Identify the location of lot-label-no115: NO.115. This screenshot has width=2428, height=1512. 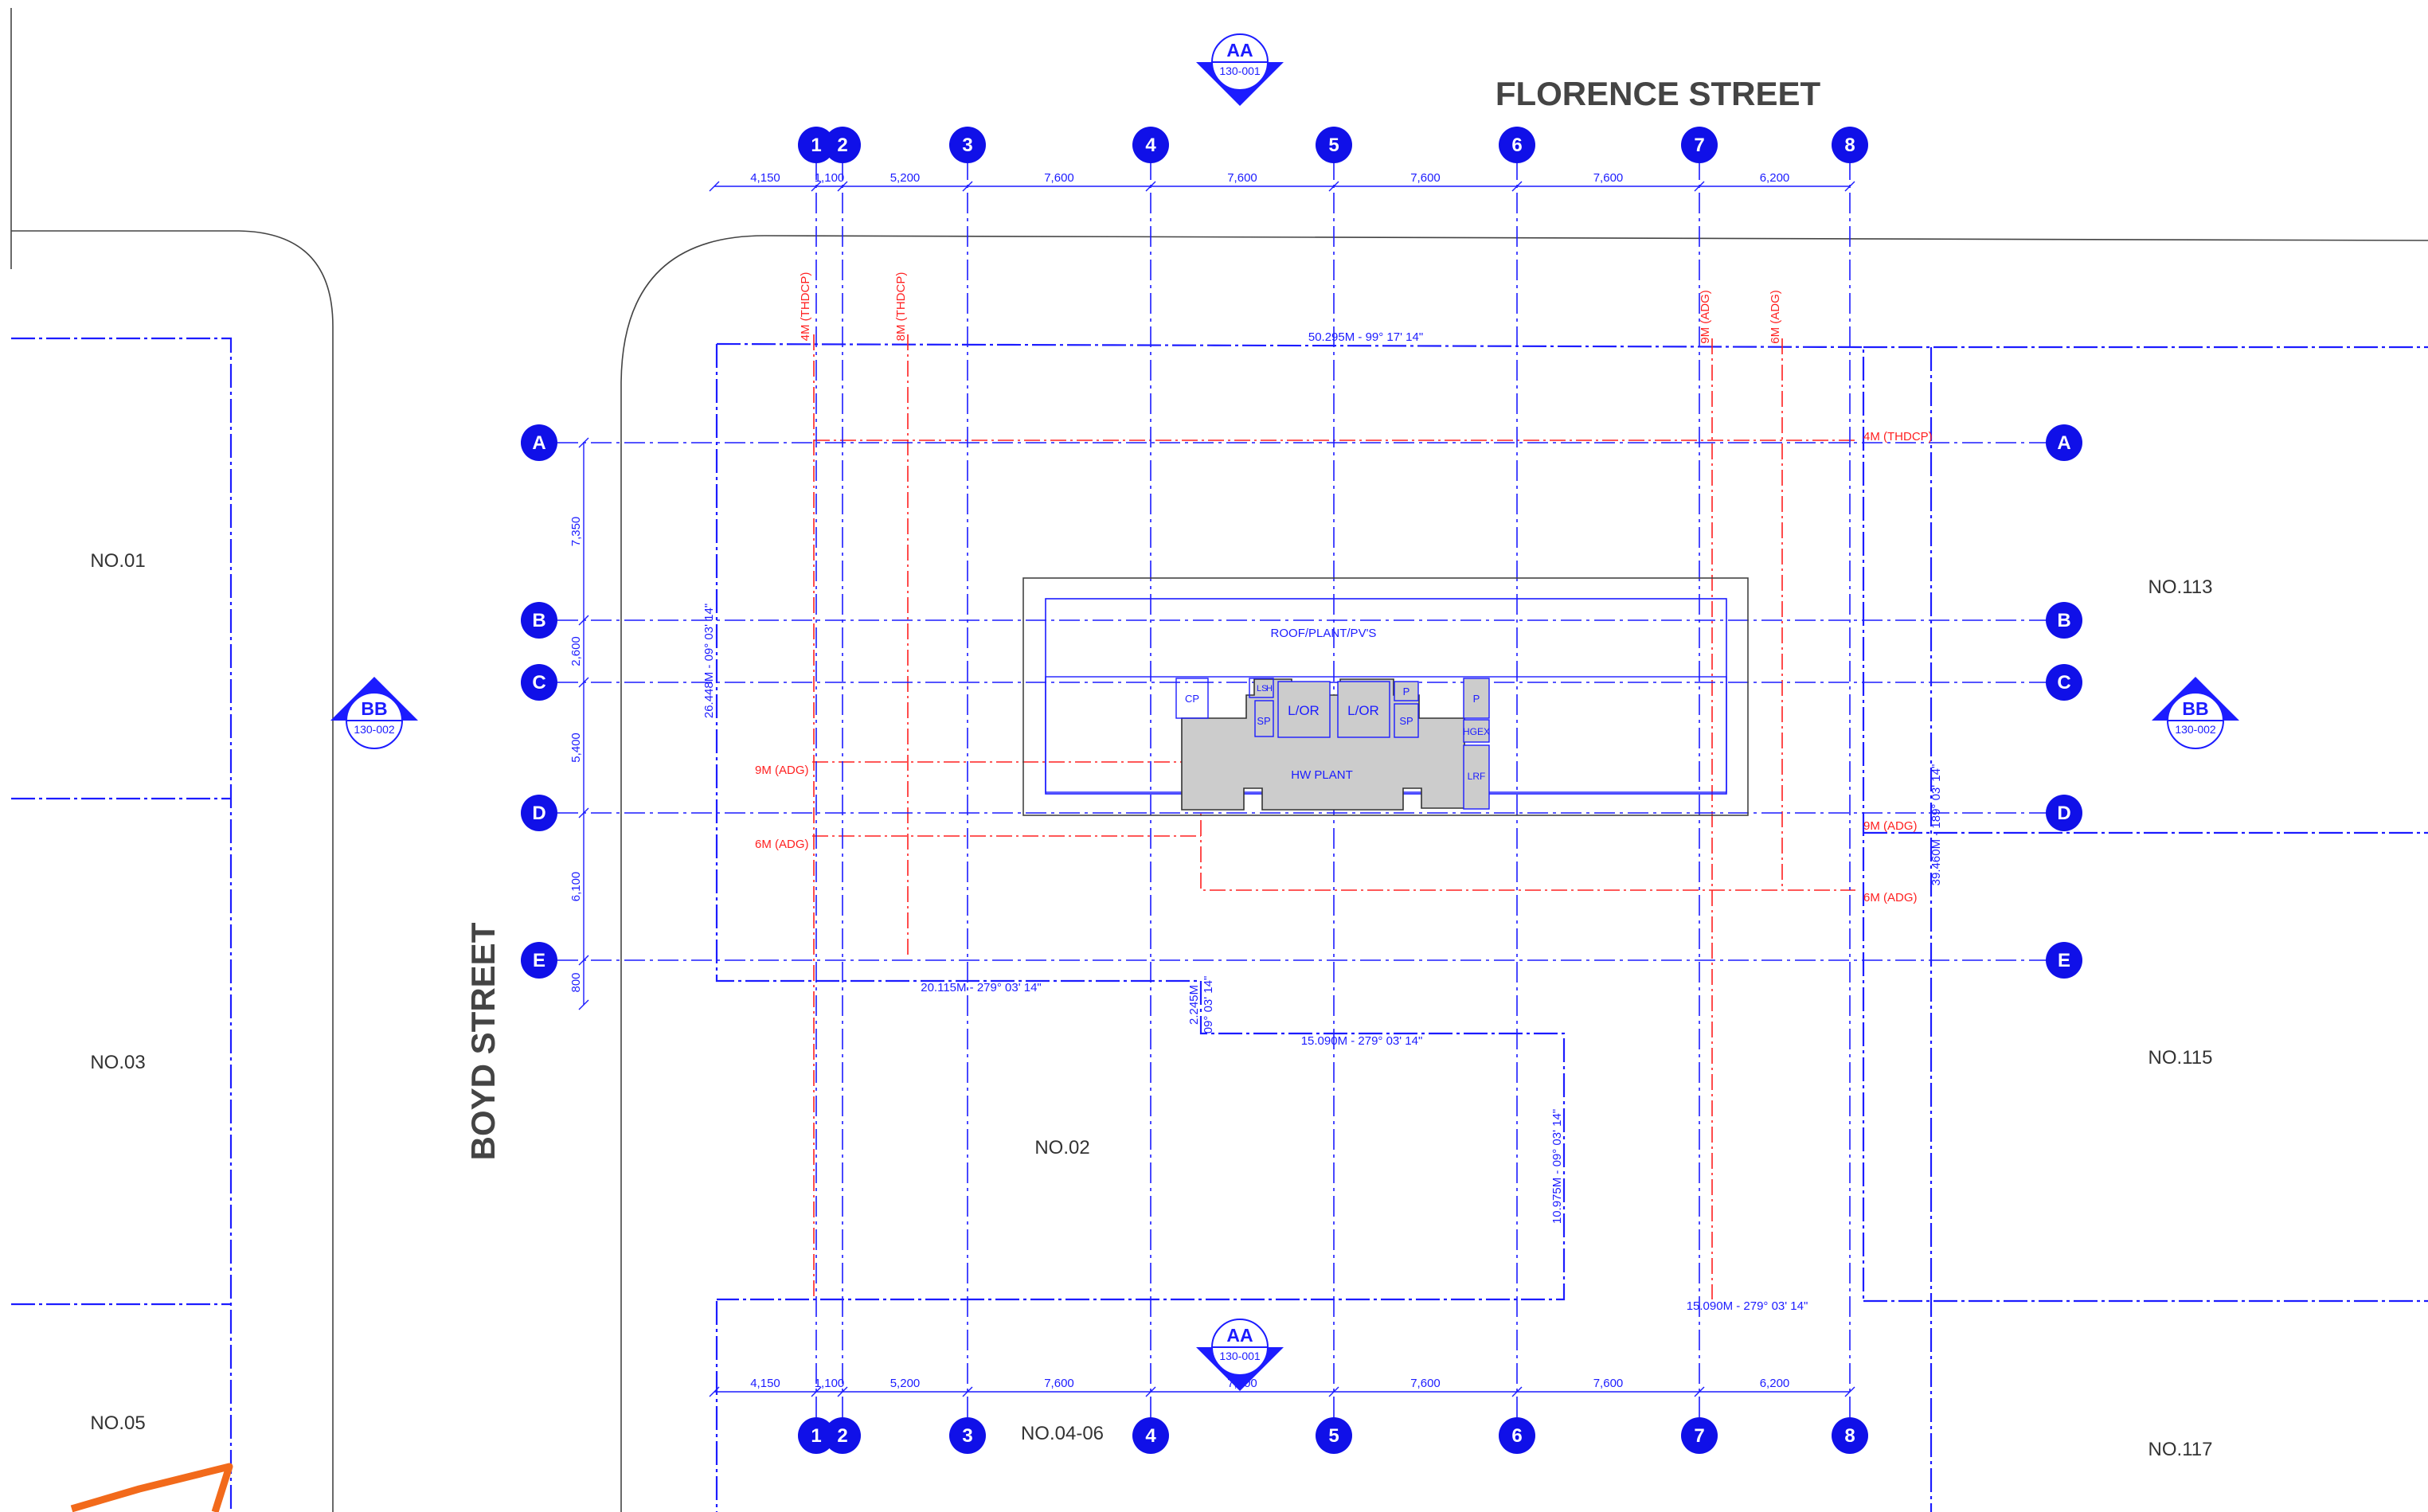
(2180, 1058).